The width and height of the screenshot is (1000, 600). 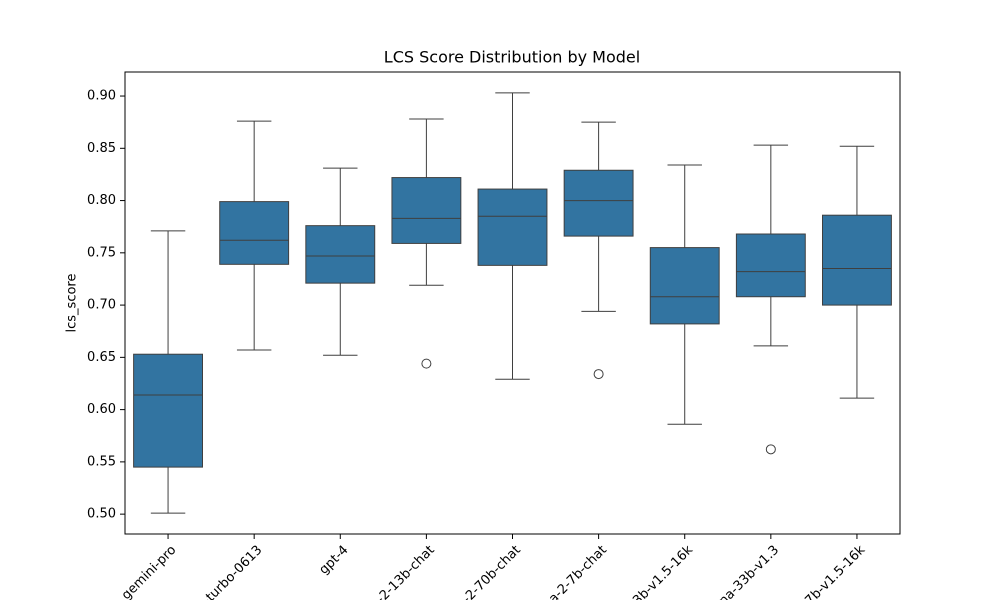 What do you see at coordinates (101, 200) in the screenshot?
I see `y-tick-label: 0.80` at bounding box center [101, 200].